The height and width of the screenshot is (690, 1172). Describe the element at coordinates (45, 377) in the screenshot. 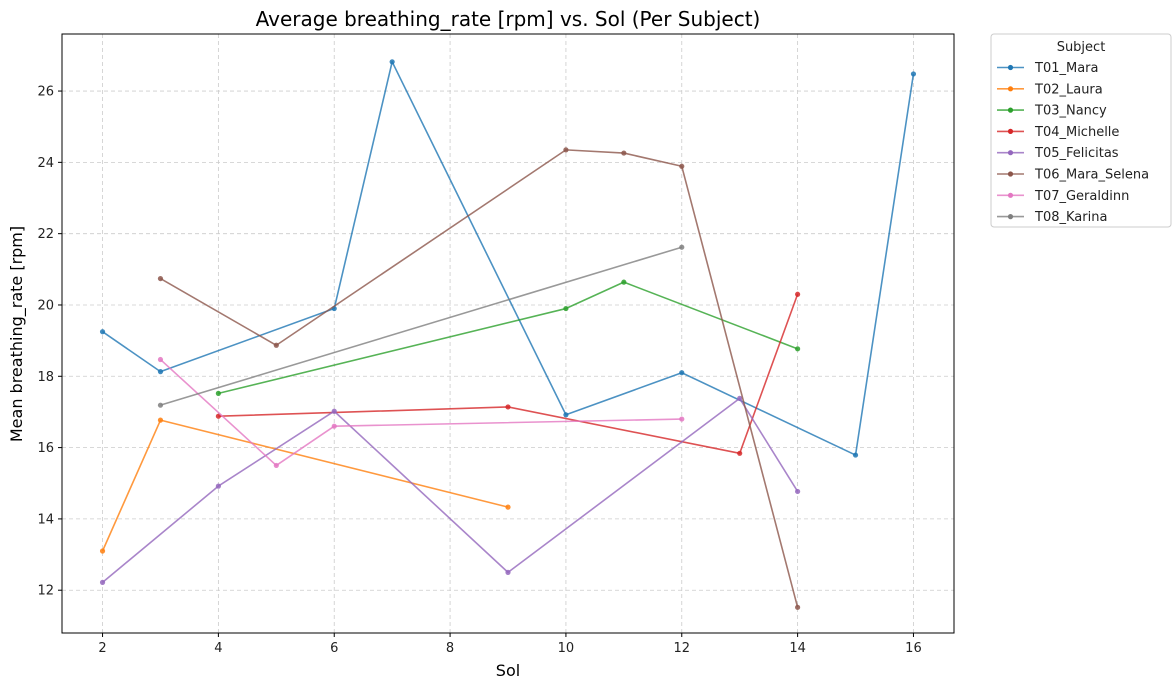

I see `y-tick-label: 18` at that location.